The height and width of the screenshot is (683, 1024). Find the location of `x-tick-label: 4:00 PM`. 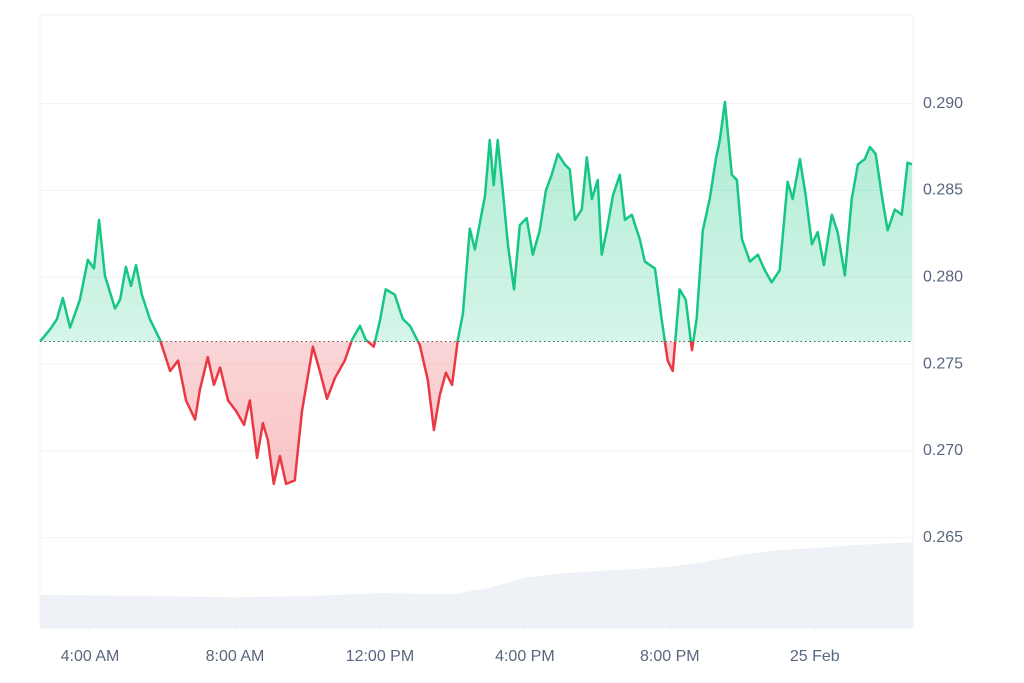

x-tick-label: 4:00 PM is located at coordinates (525, 656).